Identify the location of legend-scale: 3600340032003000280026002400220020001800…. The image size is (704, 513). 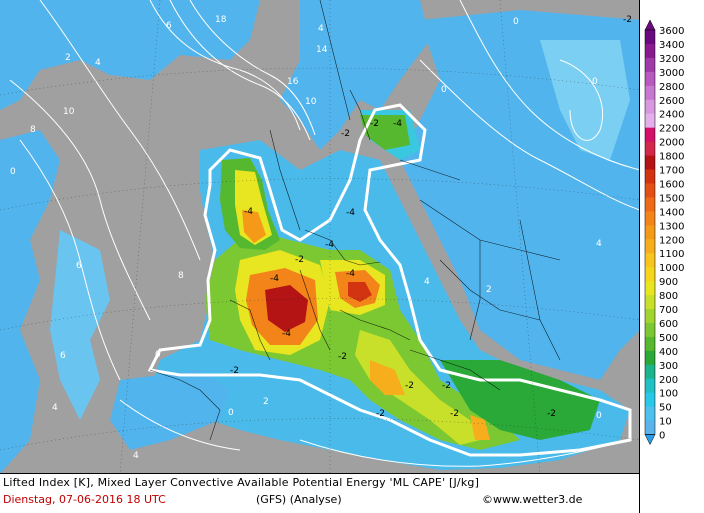
(664, 232).